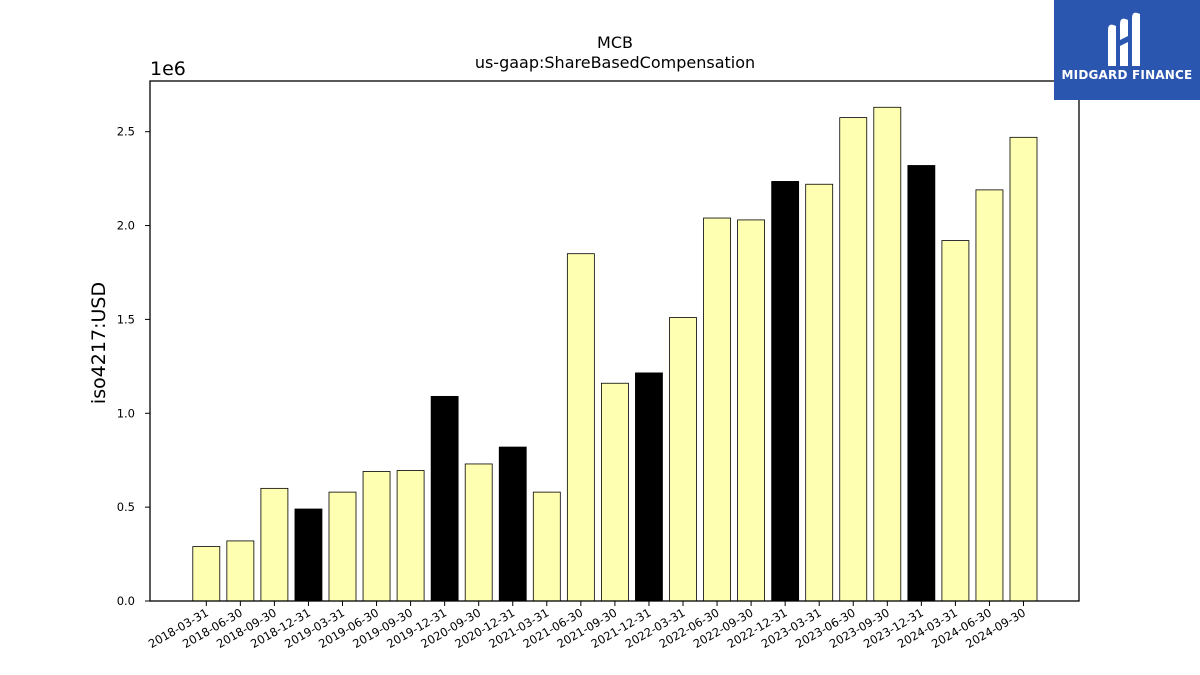 The height and width of the screenshot is (675, 1200). I want to click on y-tick-label: 1.0, so click(126, 413).